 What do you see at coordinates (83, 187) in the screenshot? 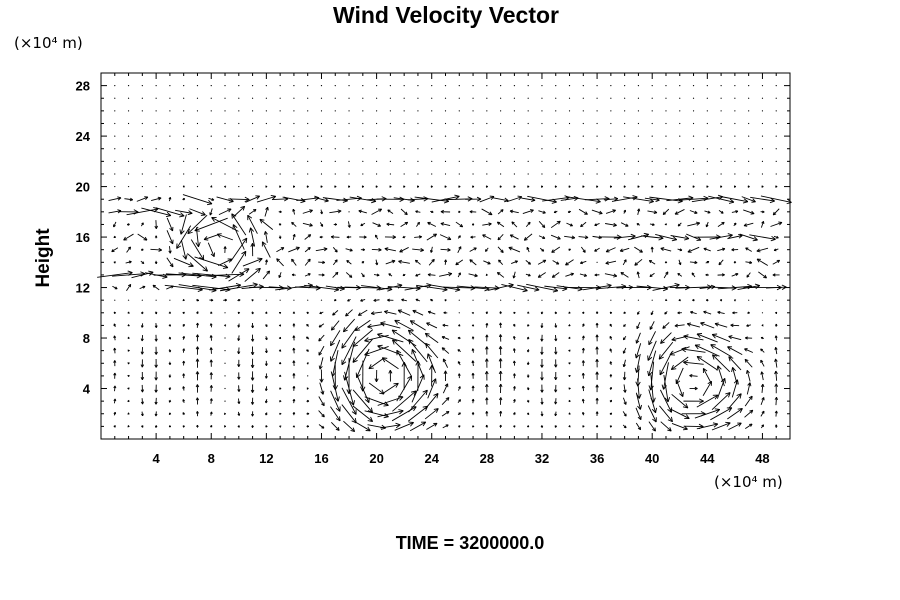
I see `y-tick-label: 20` at bounding box center [83, 187].